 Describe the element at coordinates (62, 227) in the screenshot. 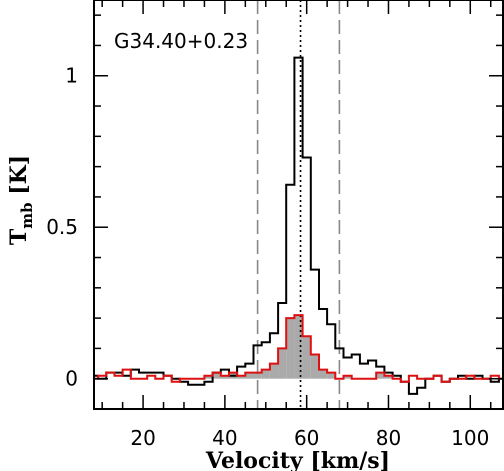

I see `y-tick-label: 0.5` at that location.